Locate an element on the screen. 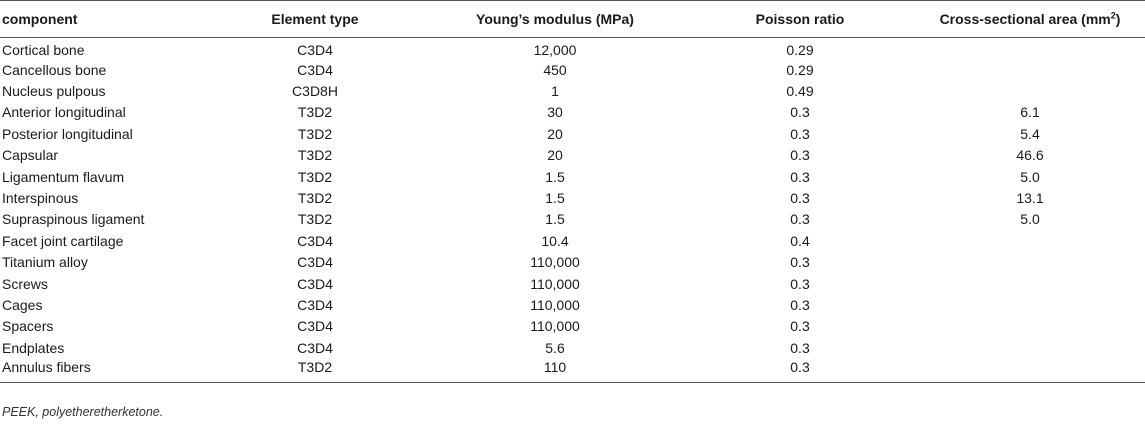  cell-youngs-modulus: 5.6 is located at coordinates (555, 347).